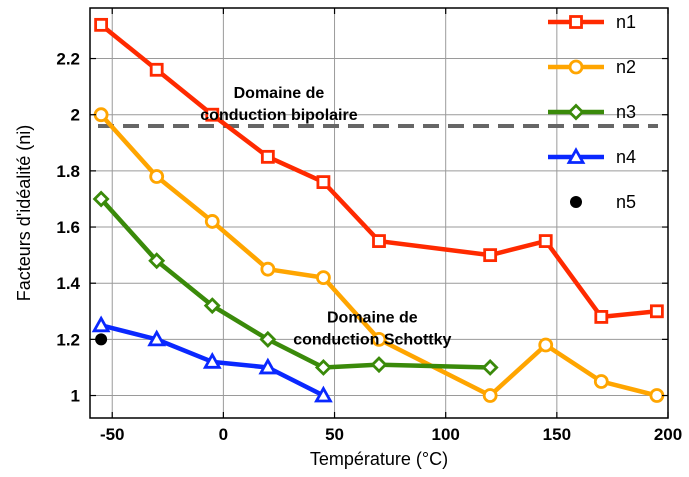 This screenshot has height=477, width=689. What do you see at coordinates (75, 396) in the screenshot?
I see `y-tick-label: 1` at bounding box center [75, 396].